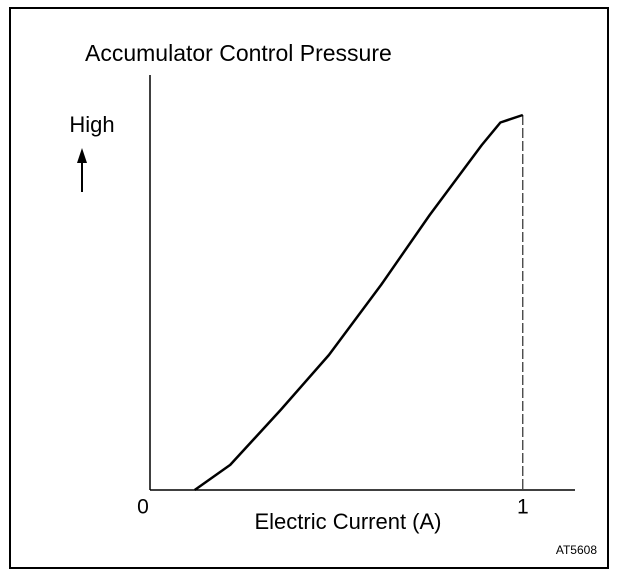  What do you see at coordinates (82, 155) in the screenshot?
I see `y-arrow-head` at bounding box center [82, 155].